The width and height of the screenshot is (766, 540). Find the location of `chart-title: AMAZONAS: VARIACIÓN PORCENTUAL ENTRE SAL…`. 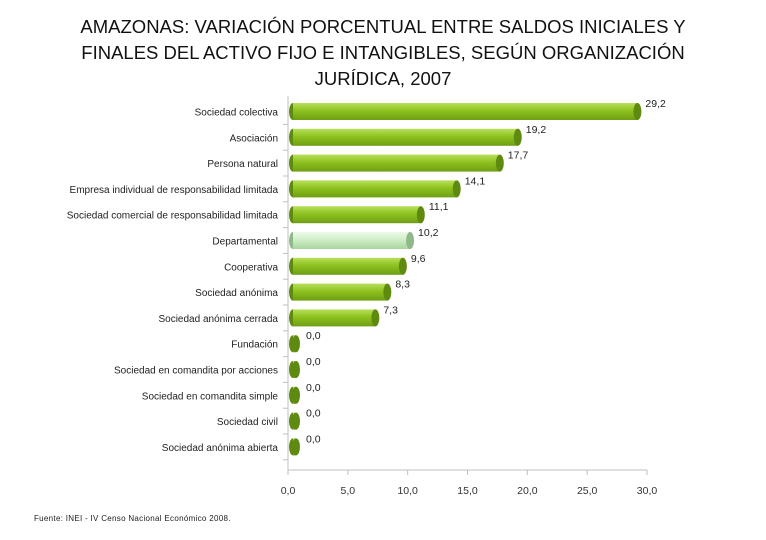

chart-title: AMAZONAS: VARIACIÓN PORCENTUAL ENTRE SAL… is located at coordinates (383, 53).